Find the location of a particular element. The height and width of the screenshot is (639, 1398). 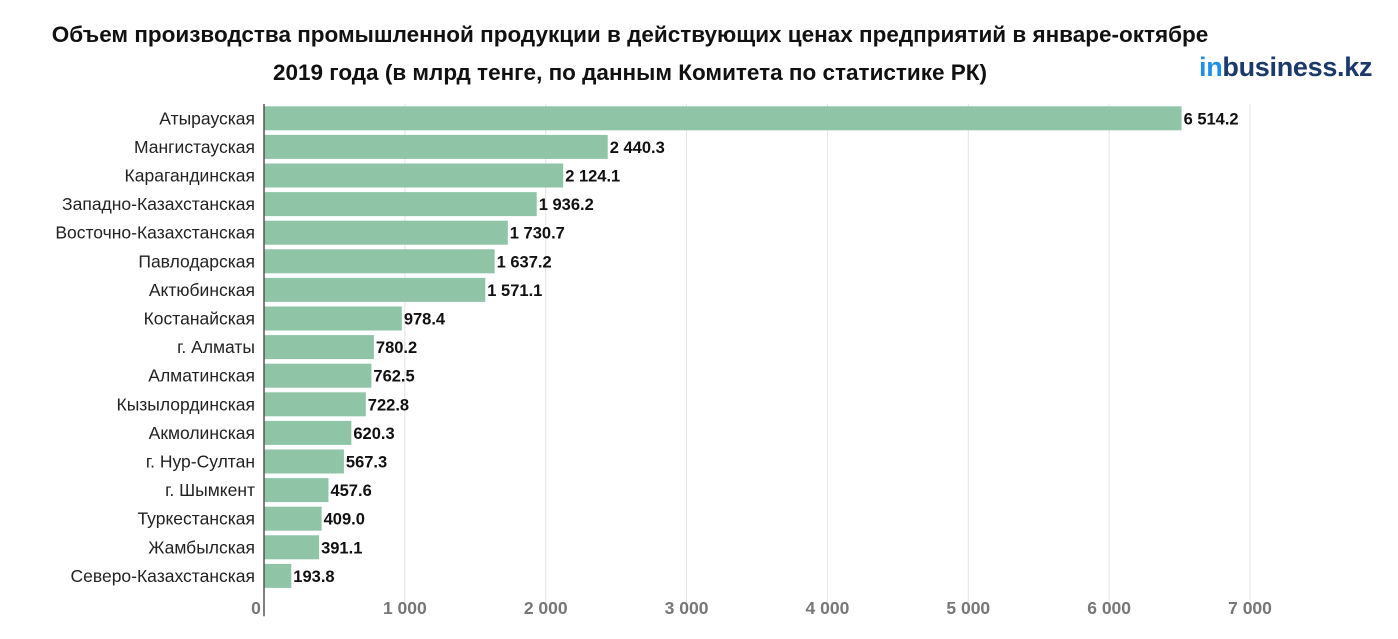

category-label: Восточно-Казахстанская is located at coordinates (155, 233).